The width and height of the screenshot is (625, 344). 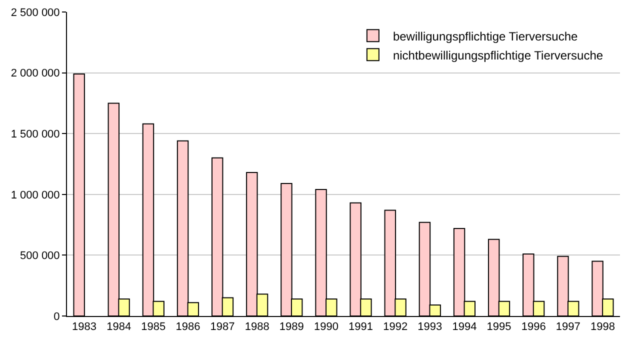 I want to click on x-tick-label: 1985, so click(x=153, y=327).